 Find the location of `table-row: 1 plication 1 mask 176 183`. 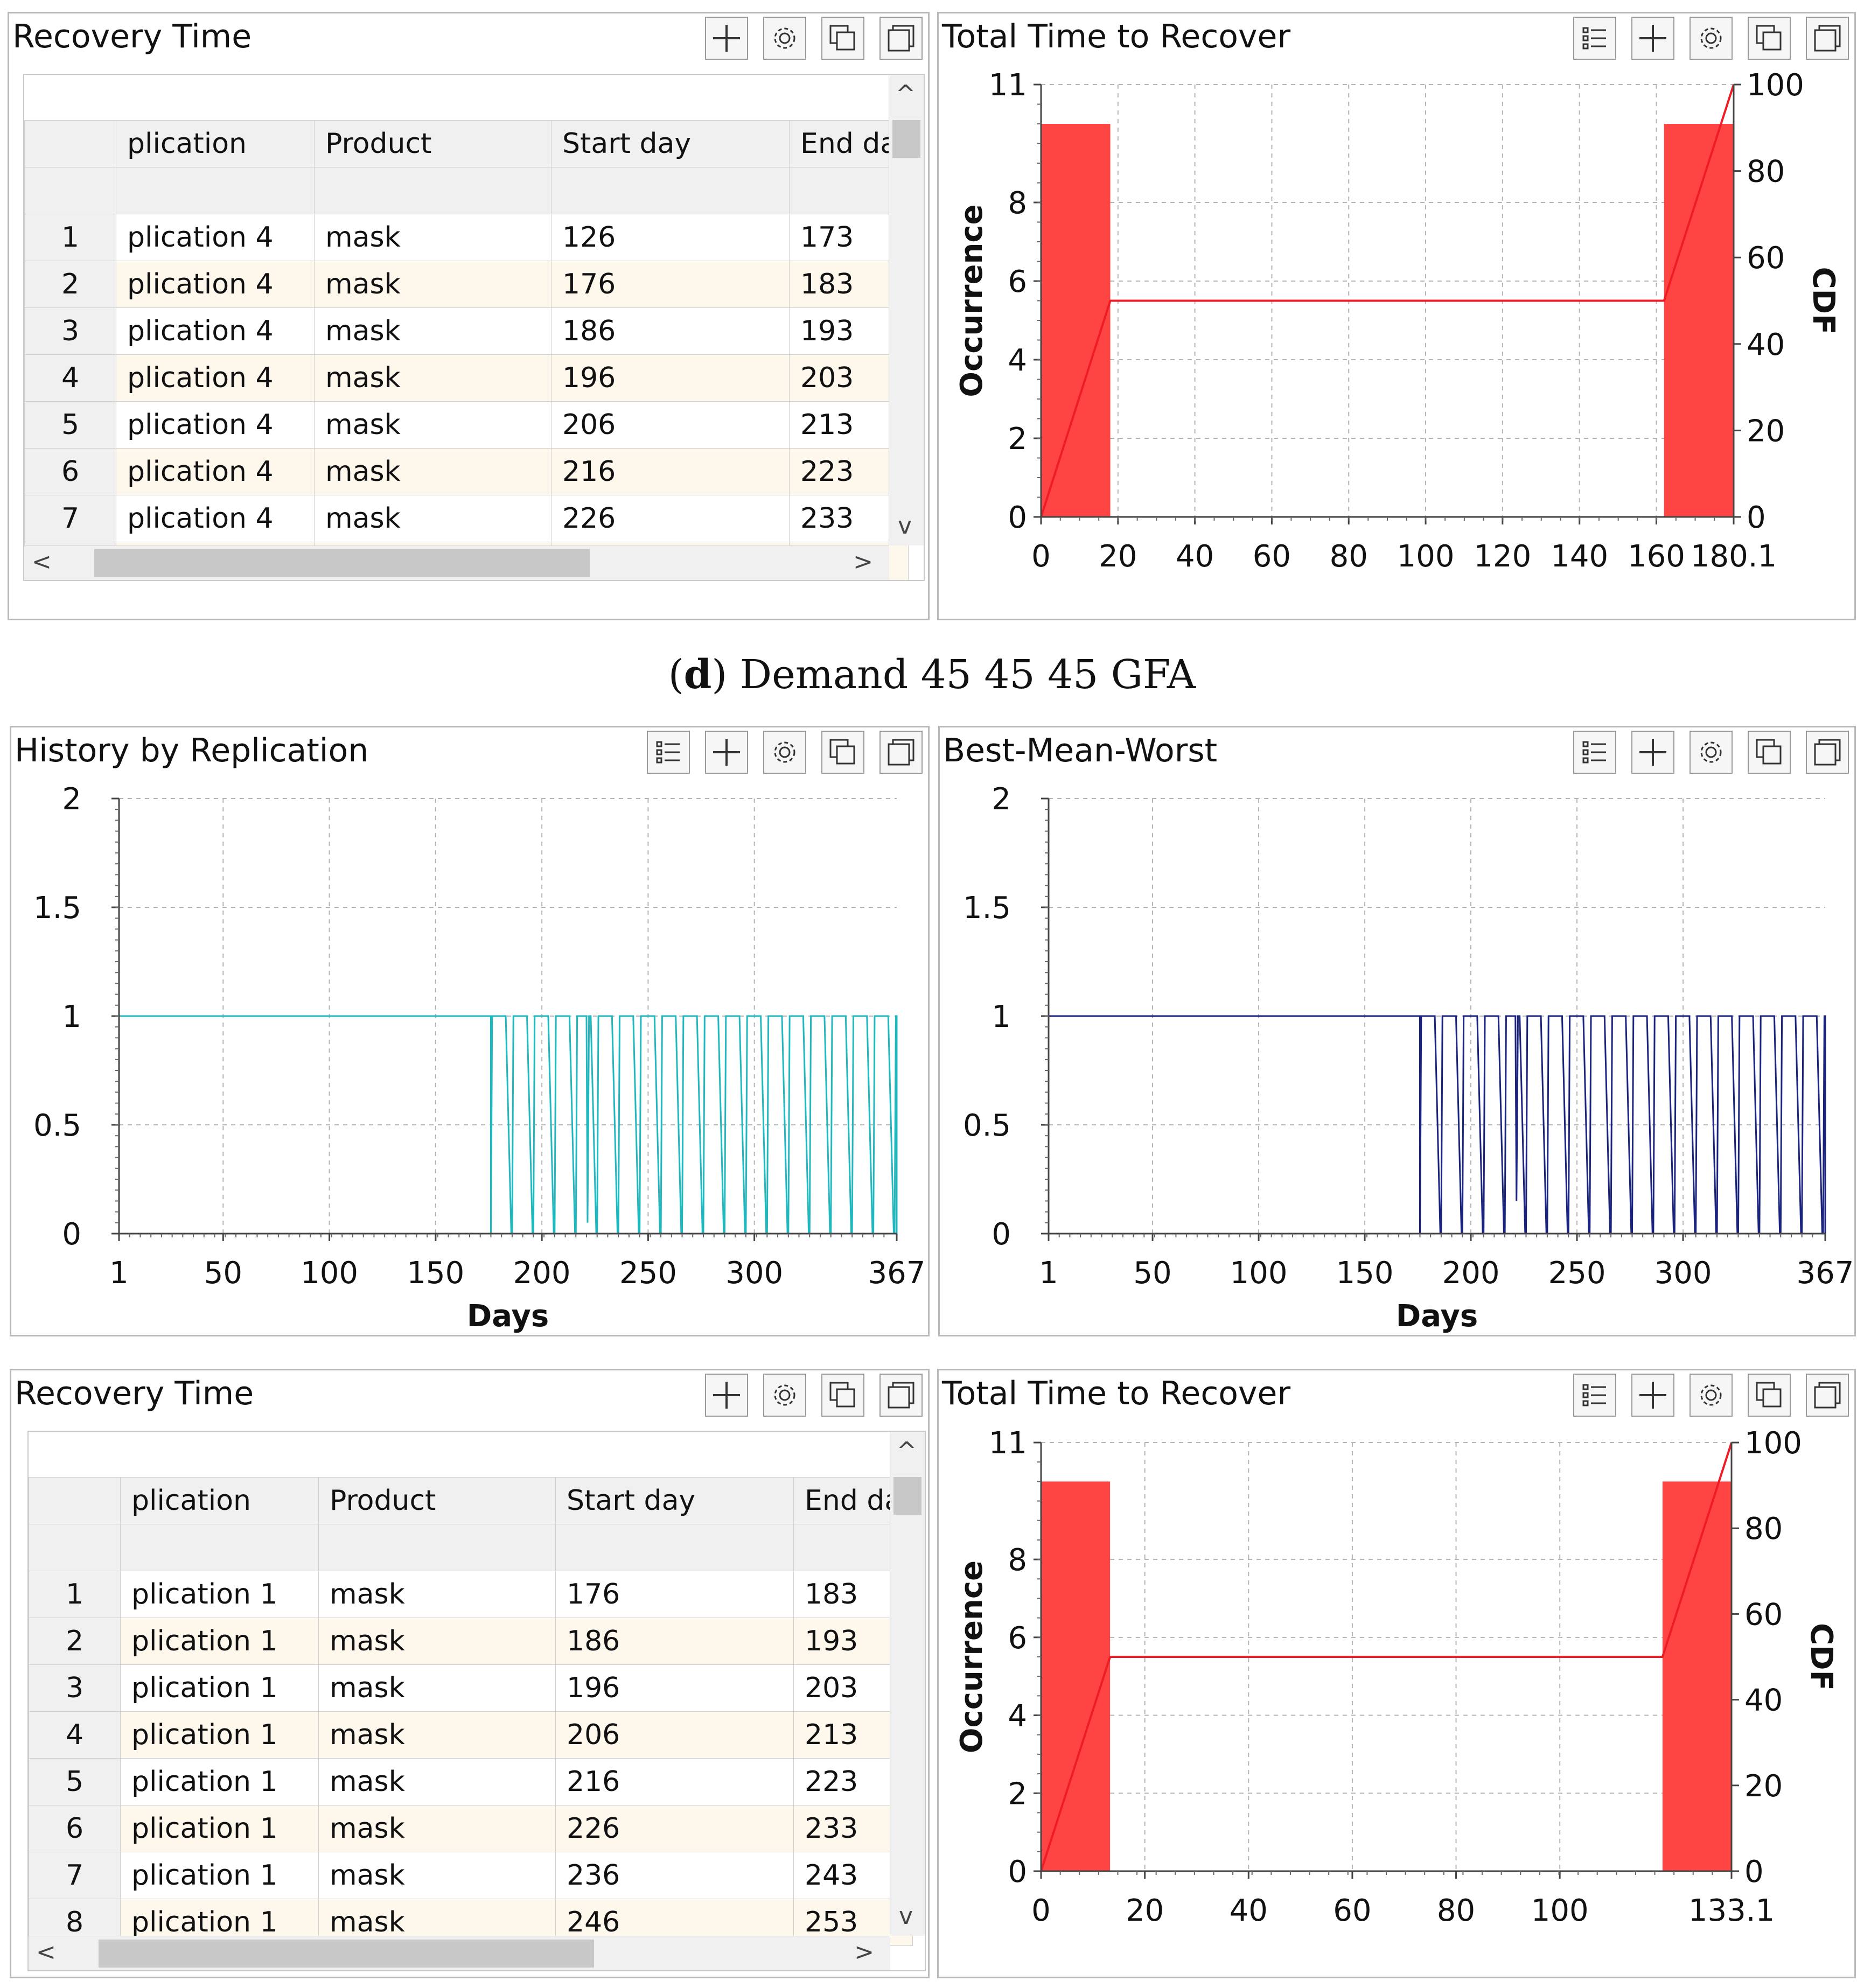

table-row: 1 plication 1 mask 176 183 is located at coordinates (471, 1594).